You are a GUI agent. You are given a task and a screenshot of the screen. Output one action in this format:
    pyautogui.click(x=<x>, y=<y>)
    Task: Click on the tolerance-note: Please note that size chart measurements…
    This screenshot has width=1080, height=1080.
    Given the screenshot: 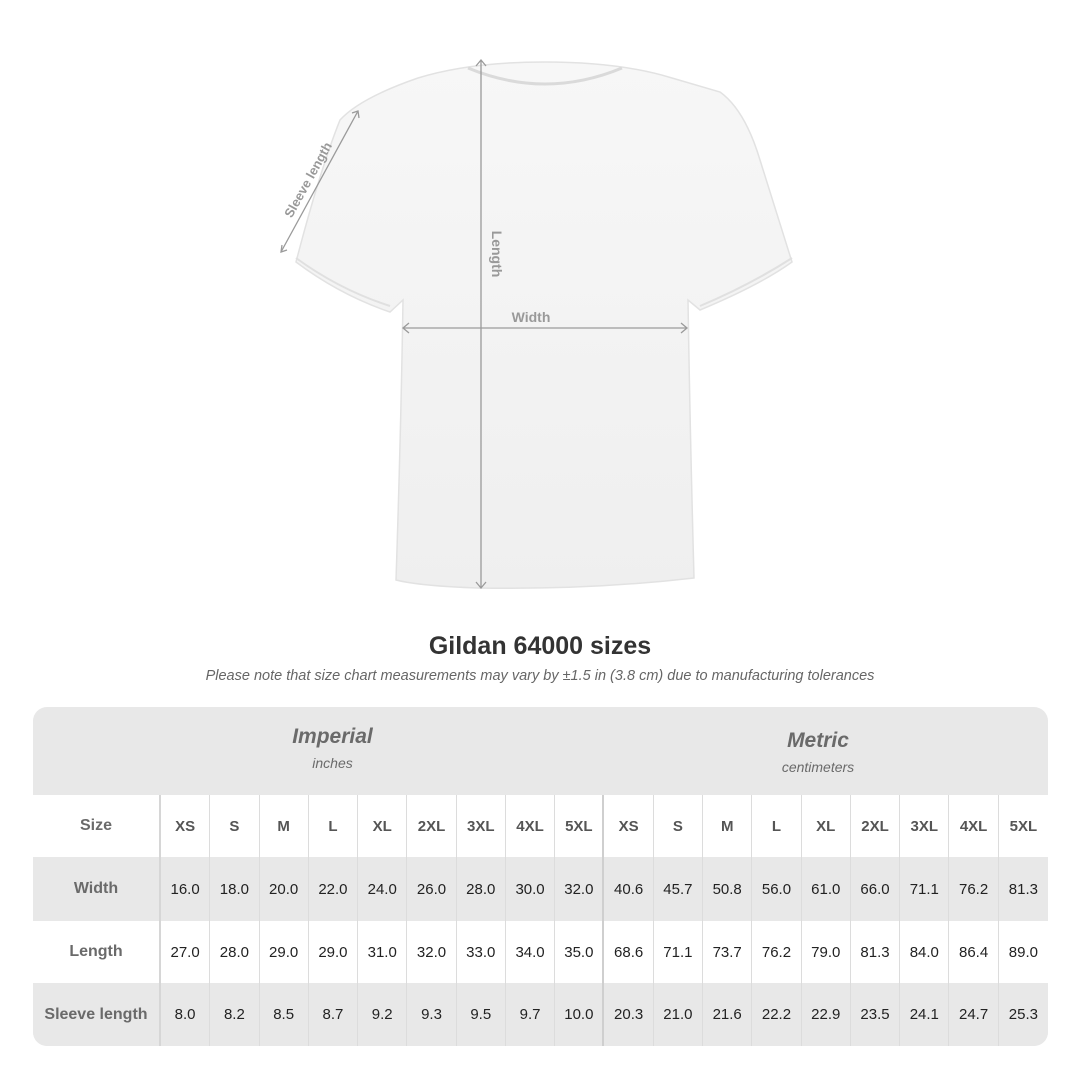 What is the action you would take?
    pyautogui.click(x=540, y=676)
    